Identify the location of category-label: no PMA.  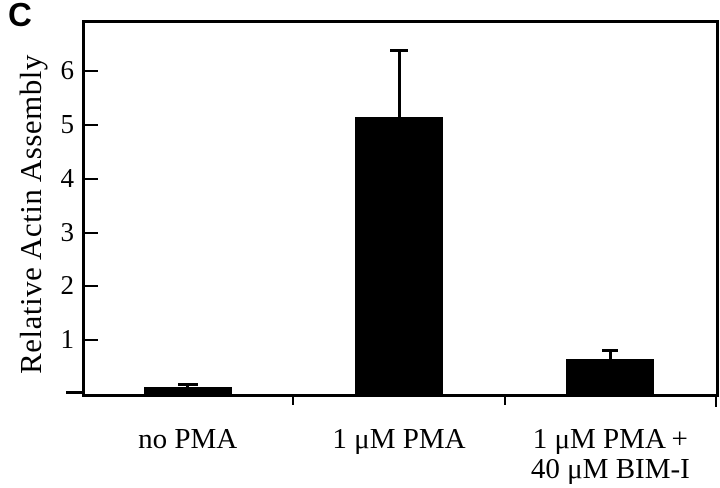
(188, 439).